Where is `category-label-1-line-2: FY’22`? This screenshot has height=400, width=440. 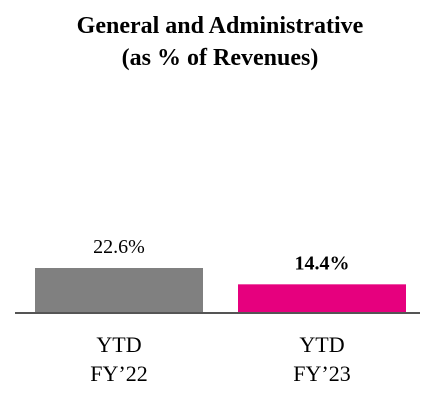
category-label-1-line-2: FY’22 is located at coordinates (118, 373).